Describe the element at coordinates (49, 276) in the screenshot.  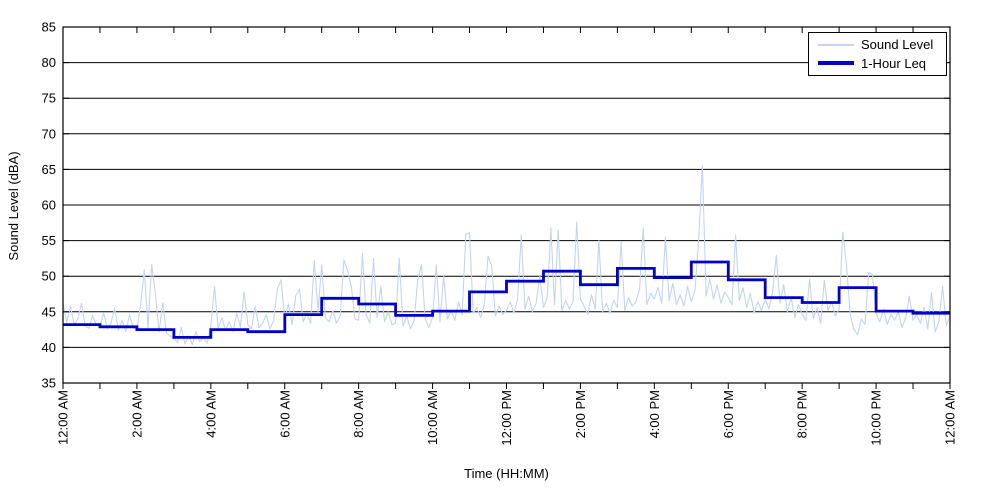
I see `y-tick-label: 50` at that location.